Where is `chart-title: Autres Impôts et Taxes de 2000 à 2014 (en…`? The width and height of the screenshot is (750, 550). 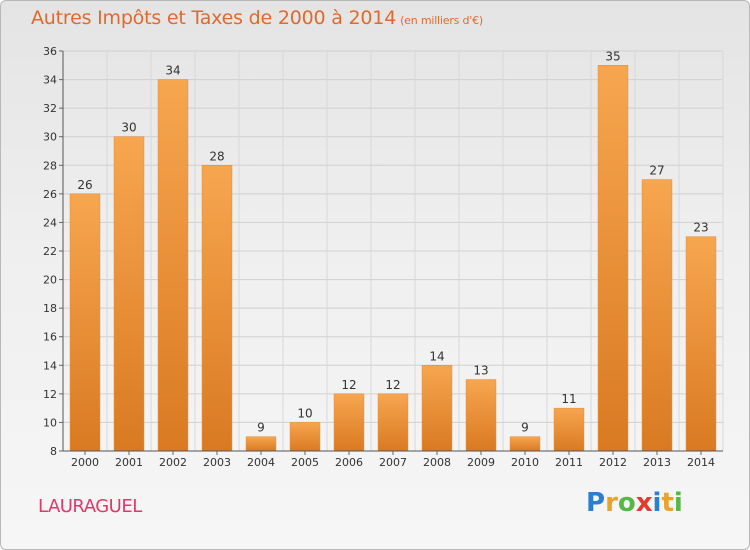 chart-title: Autres Impôts et Taxes de 2000 à 2014 (en… is located at coordinates (257, 18).